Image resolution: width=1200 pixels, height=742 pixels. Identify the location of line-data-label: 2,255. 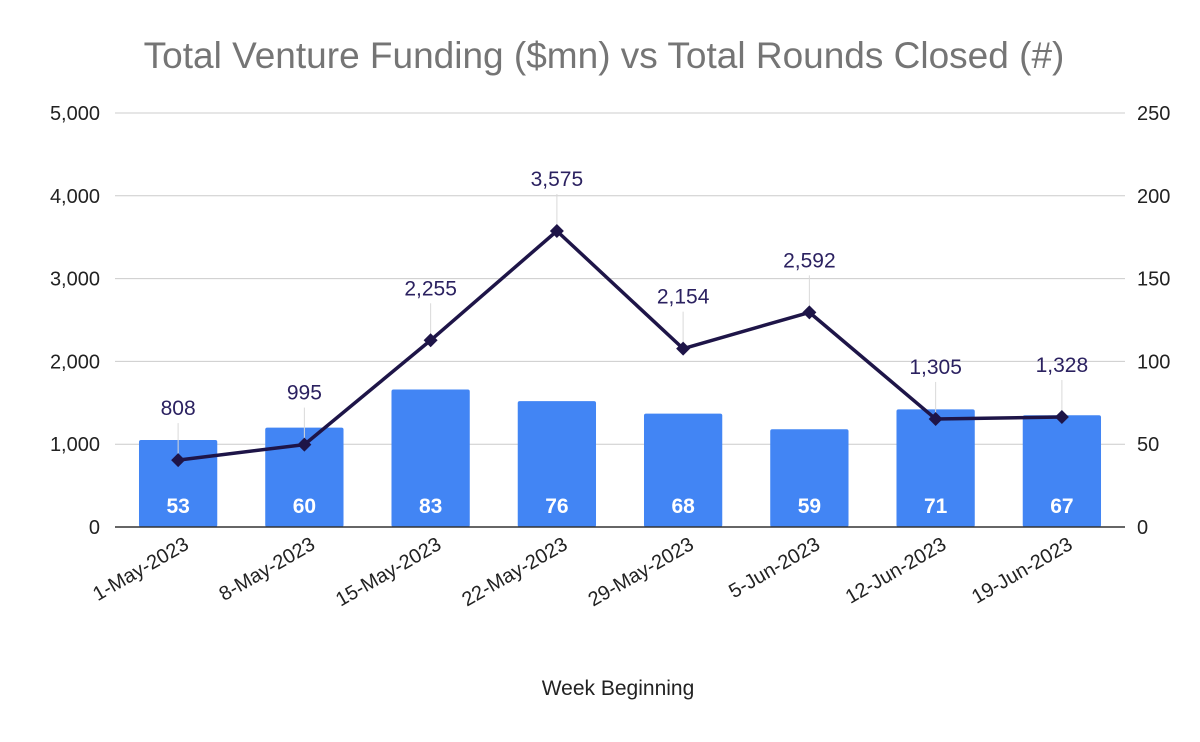
(430, 288).